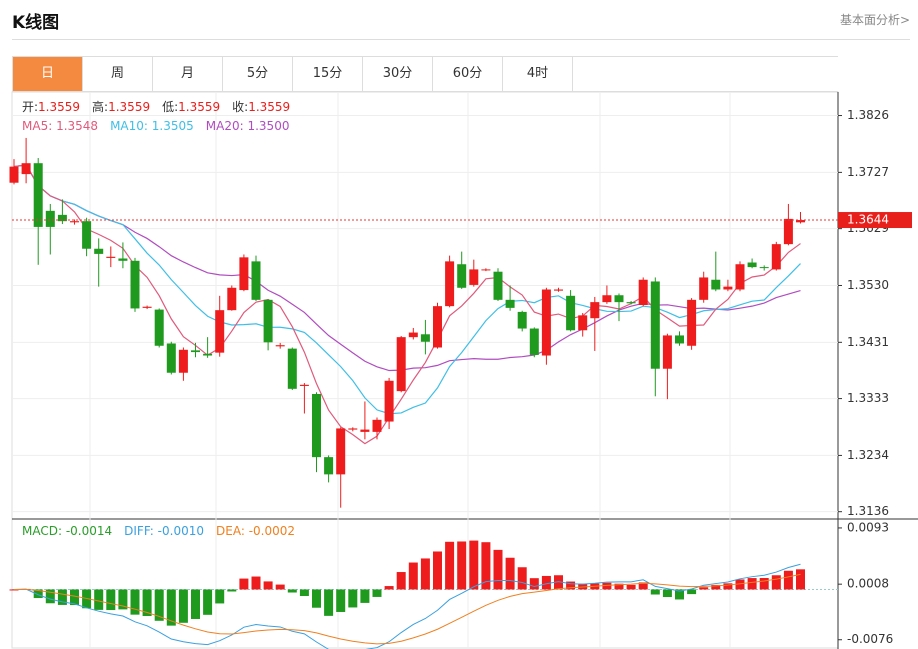 The height and width of the screenshot is (649, 918). Describe the element at coordinates (874, 20) in the screenshot. I see `fundamental-link: 基本面分析>` at that location.